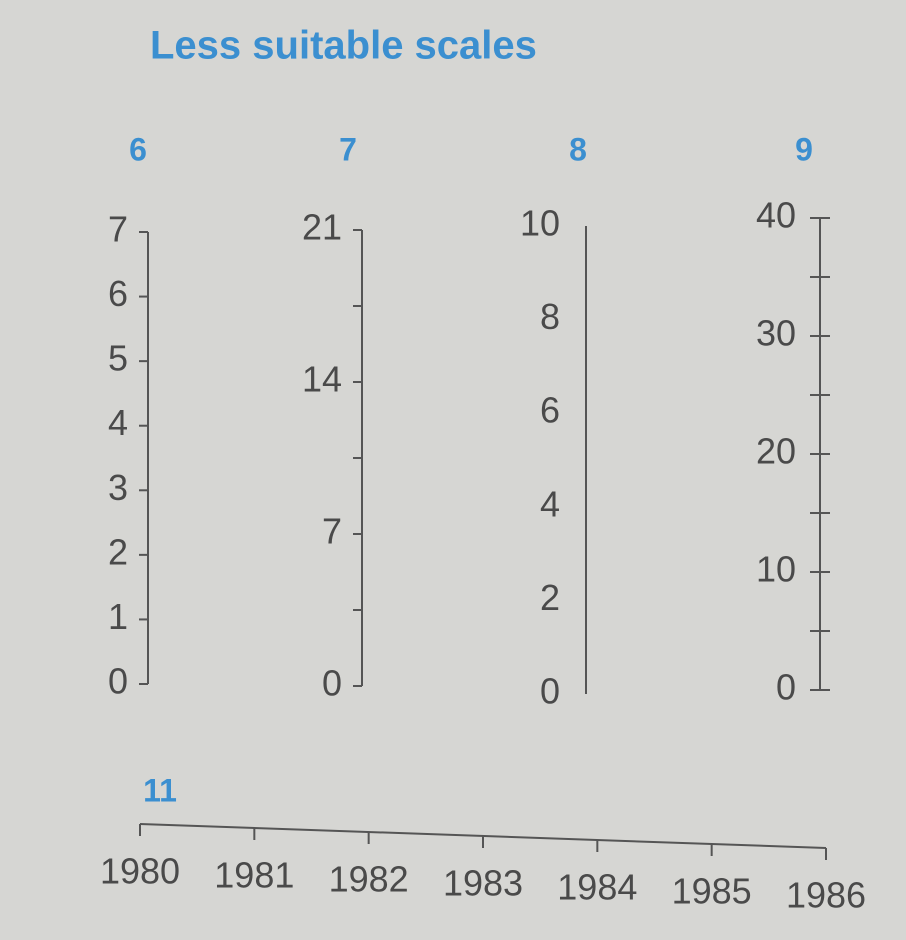 The height and width of the screenshot is (940, 906). Describe the element at coordinates (140, 871) in the screenshot. I see `tick-label: 1980` at that location.